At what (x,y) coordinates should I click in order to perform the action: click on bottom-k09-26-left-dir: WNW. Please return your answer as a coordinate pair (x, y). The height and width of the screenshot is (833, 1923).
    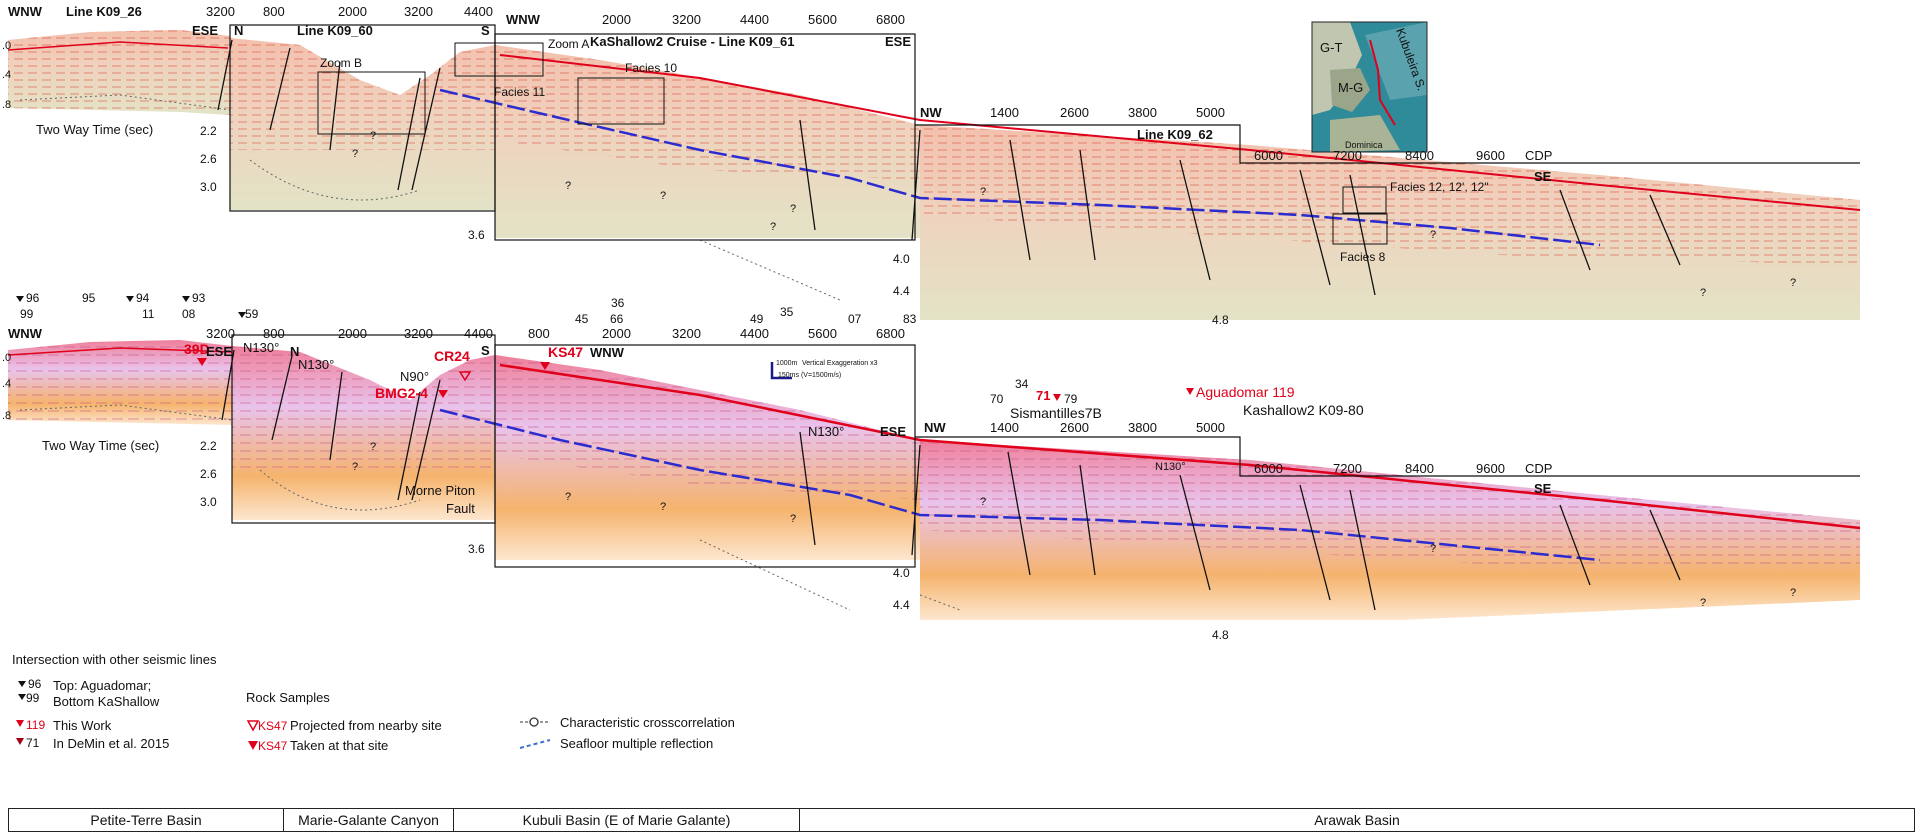
    Looking at the image, I should click on (25, 333).